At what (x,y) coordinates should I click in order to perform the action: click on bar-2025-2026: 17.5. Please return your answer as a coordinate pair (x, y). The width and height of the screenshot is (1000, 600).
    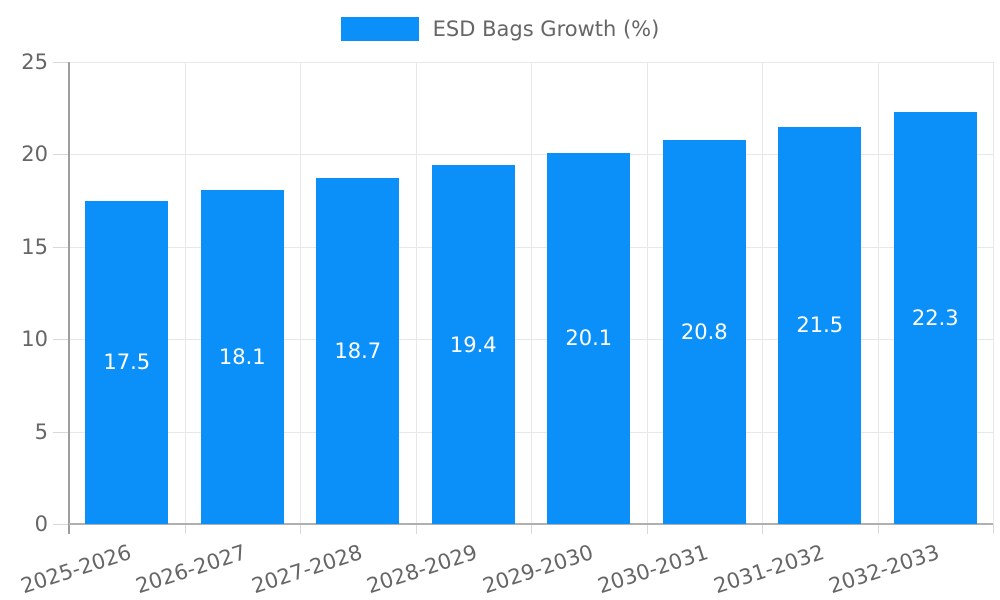
    Looking at the image, I should click on (127, 362).